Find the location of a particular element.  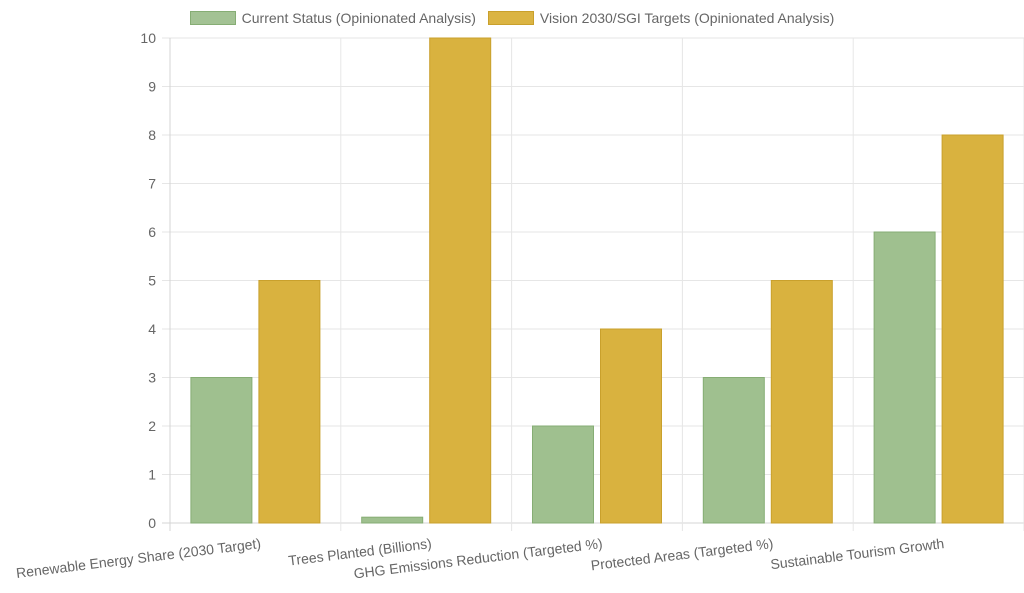

y-tick-label: 1 is located at coordinates (152, 475).